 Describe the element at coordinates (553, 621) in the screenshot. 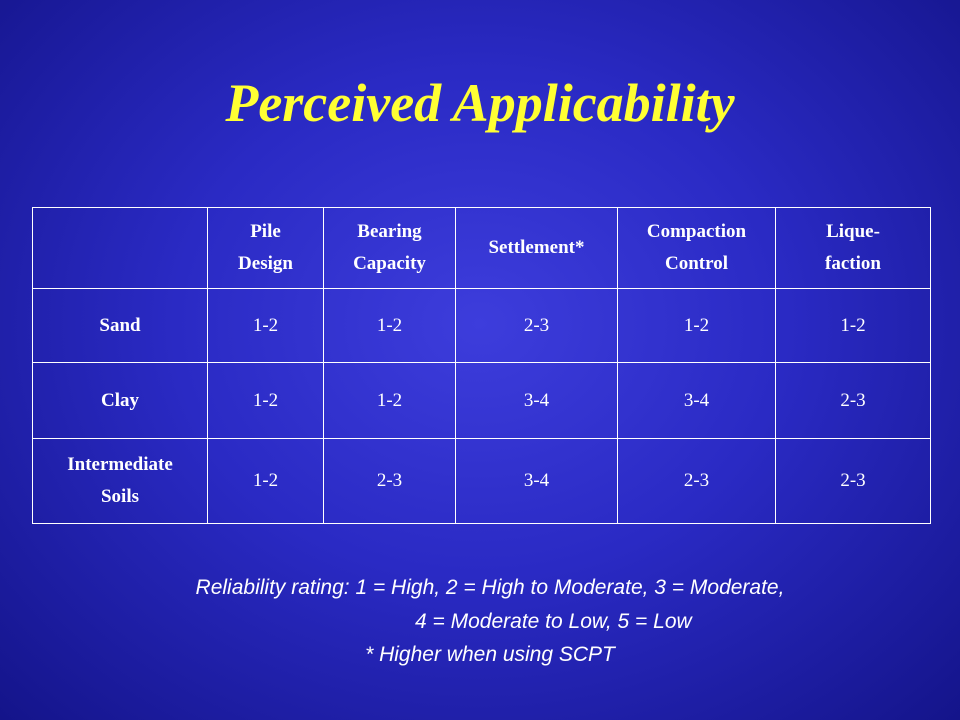

I see `note-line: 4 = Moderate to Low, 5 = Low` at that location.